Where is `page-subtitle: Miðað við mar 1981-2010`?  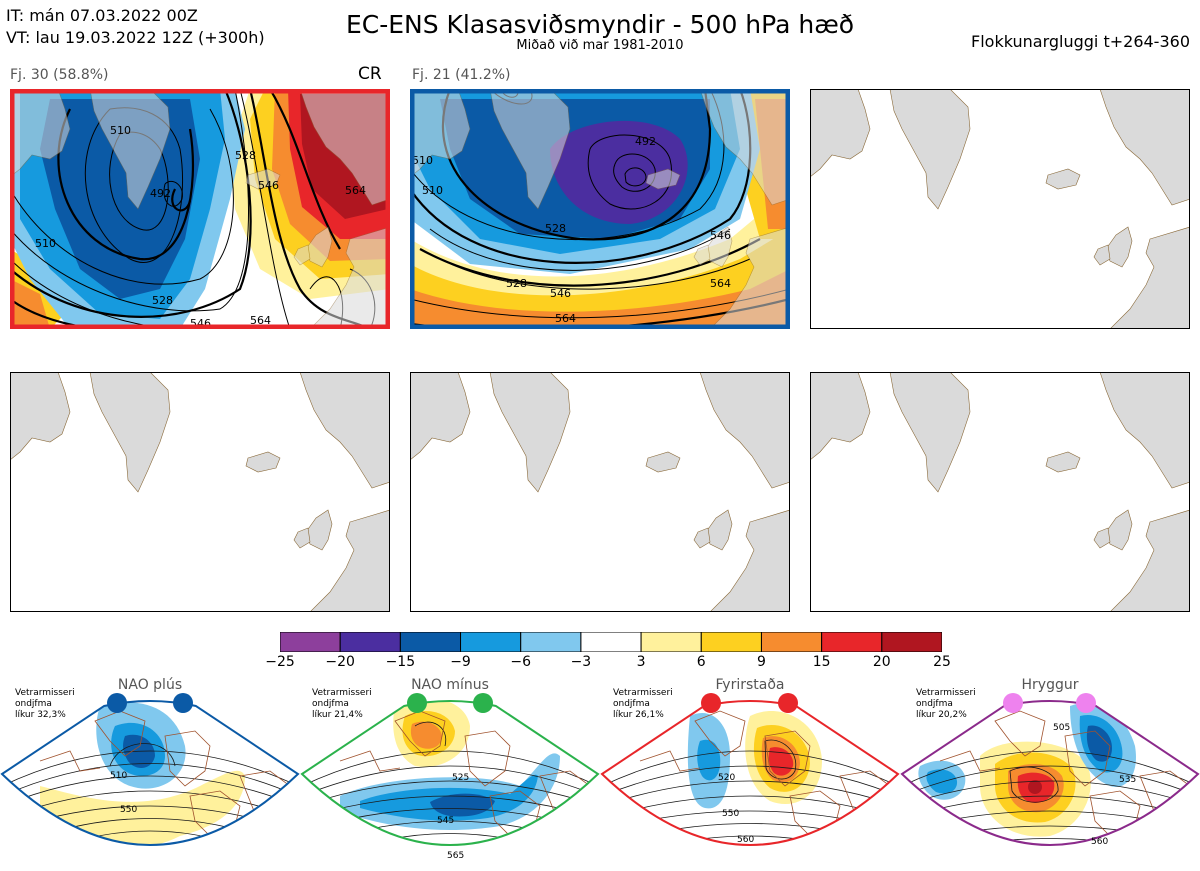 page-subtitle: Miðað við mar 1981-2010 is located at coordinates (600, 45).